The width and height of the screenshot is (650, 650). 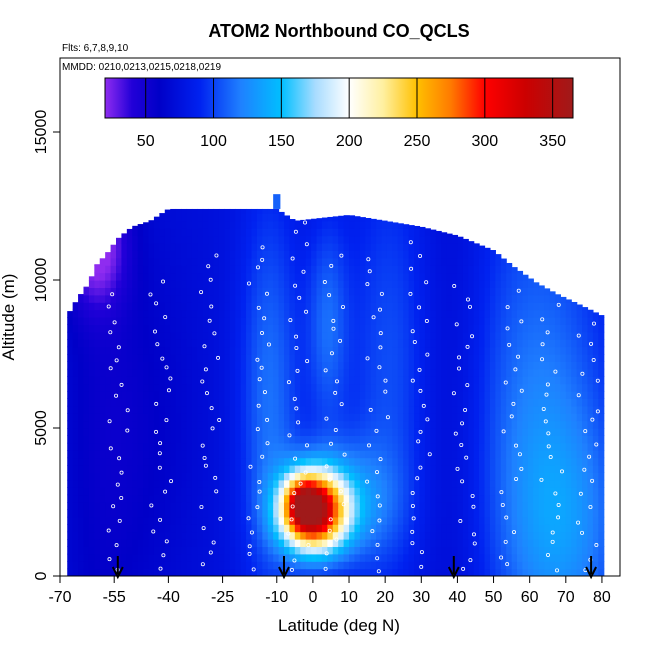 I want to click on y-axis-label: Altitude (m), so click(x=9, y=317).